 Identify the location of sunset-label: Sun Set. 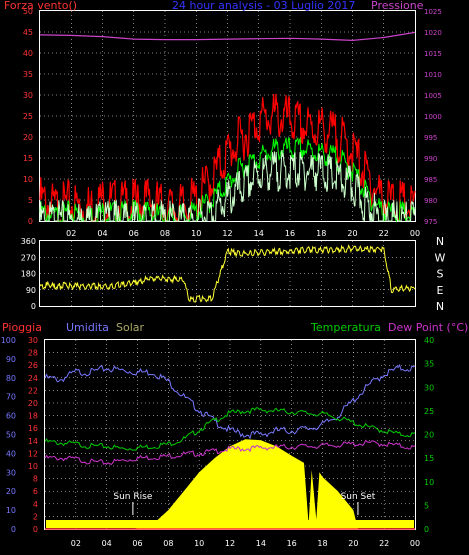
(358, 497).